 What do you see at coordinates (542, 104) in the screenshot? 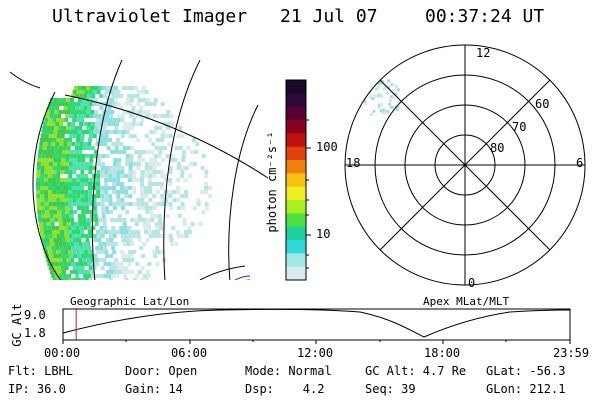
I see `mlat-label: 60` at bounding box center [542, 104].